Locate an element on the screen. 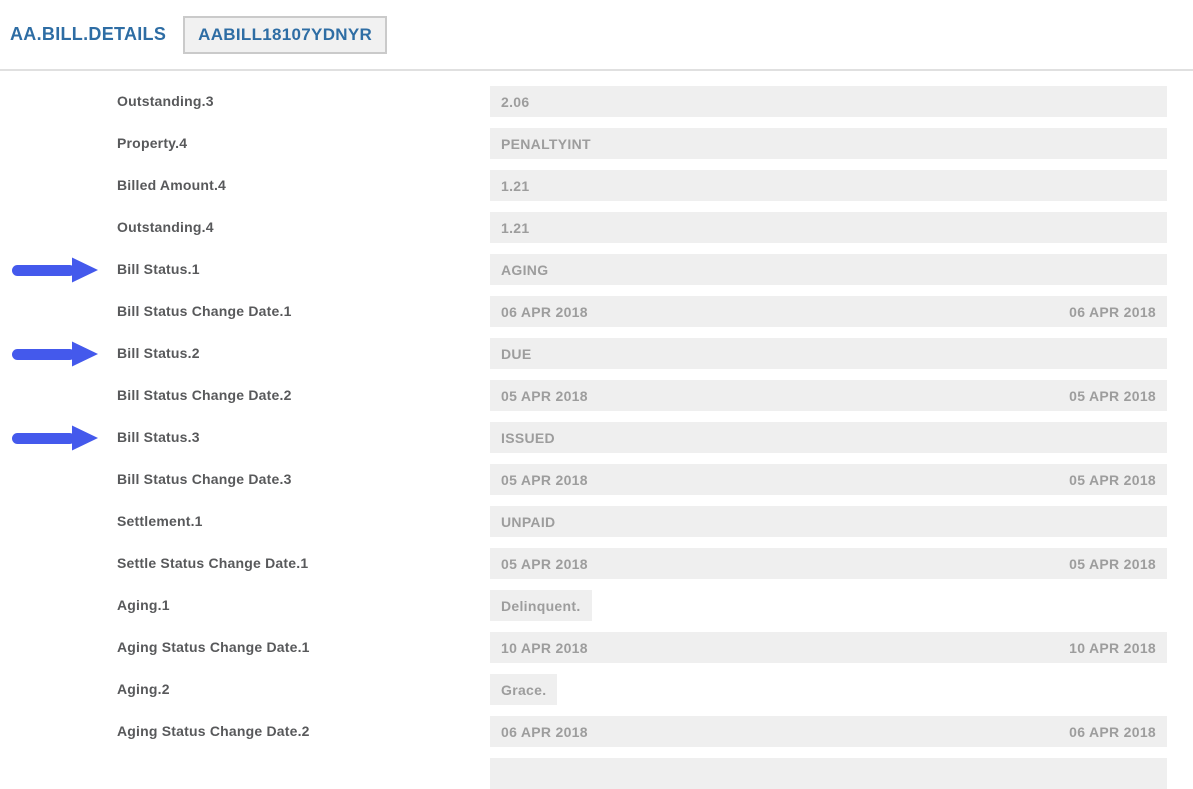  field-value-text: Grace. is located at coordinates (524, 689).